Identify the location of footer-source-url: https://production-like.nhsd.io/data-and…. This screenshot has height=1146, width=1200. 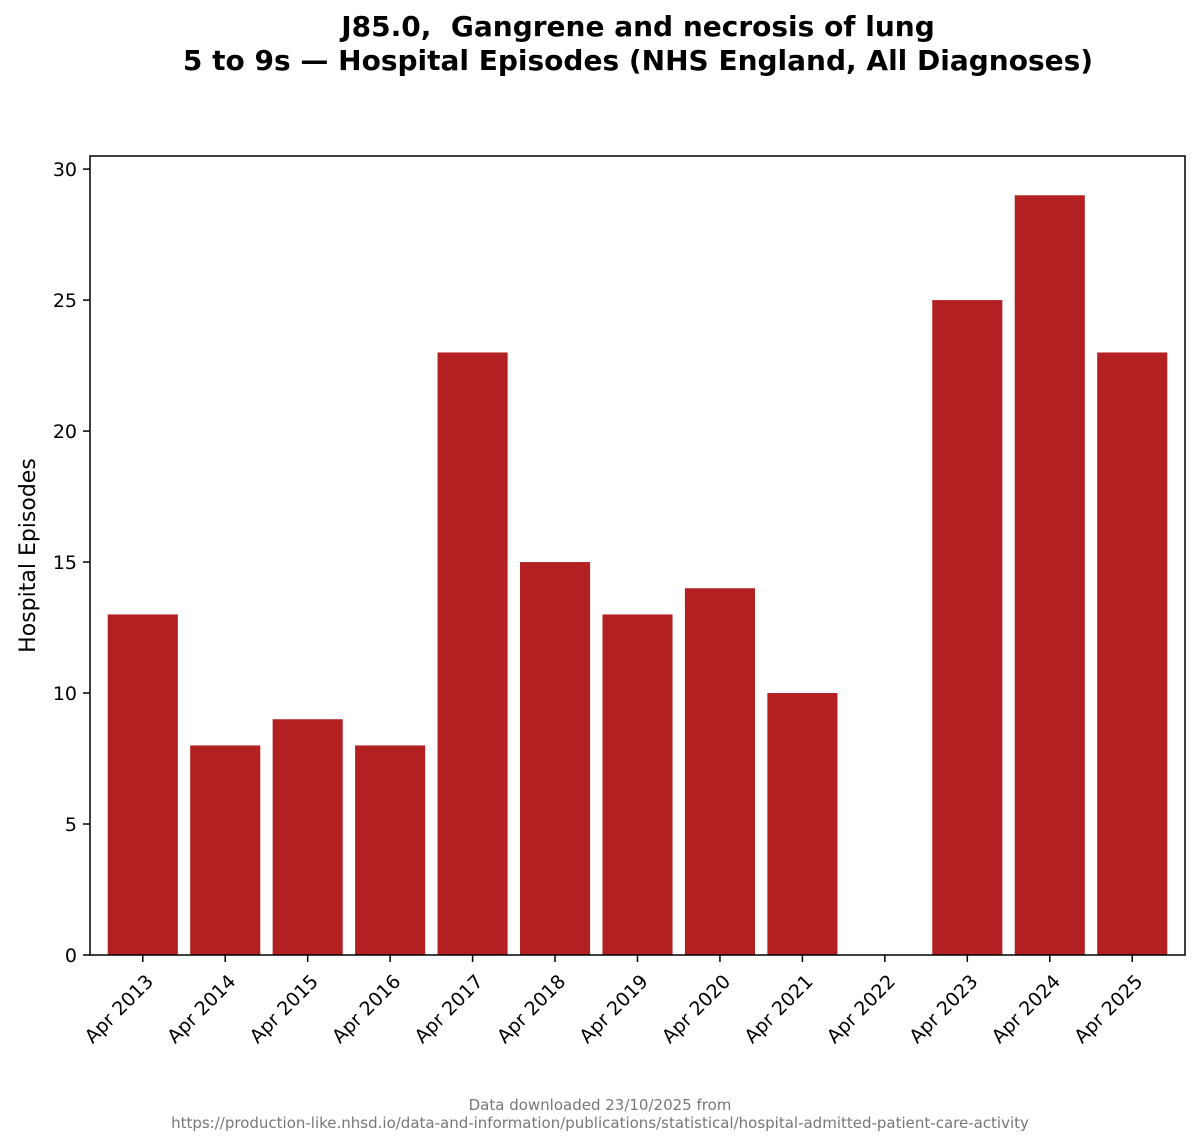
(600, 1123).